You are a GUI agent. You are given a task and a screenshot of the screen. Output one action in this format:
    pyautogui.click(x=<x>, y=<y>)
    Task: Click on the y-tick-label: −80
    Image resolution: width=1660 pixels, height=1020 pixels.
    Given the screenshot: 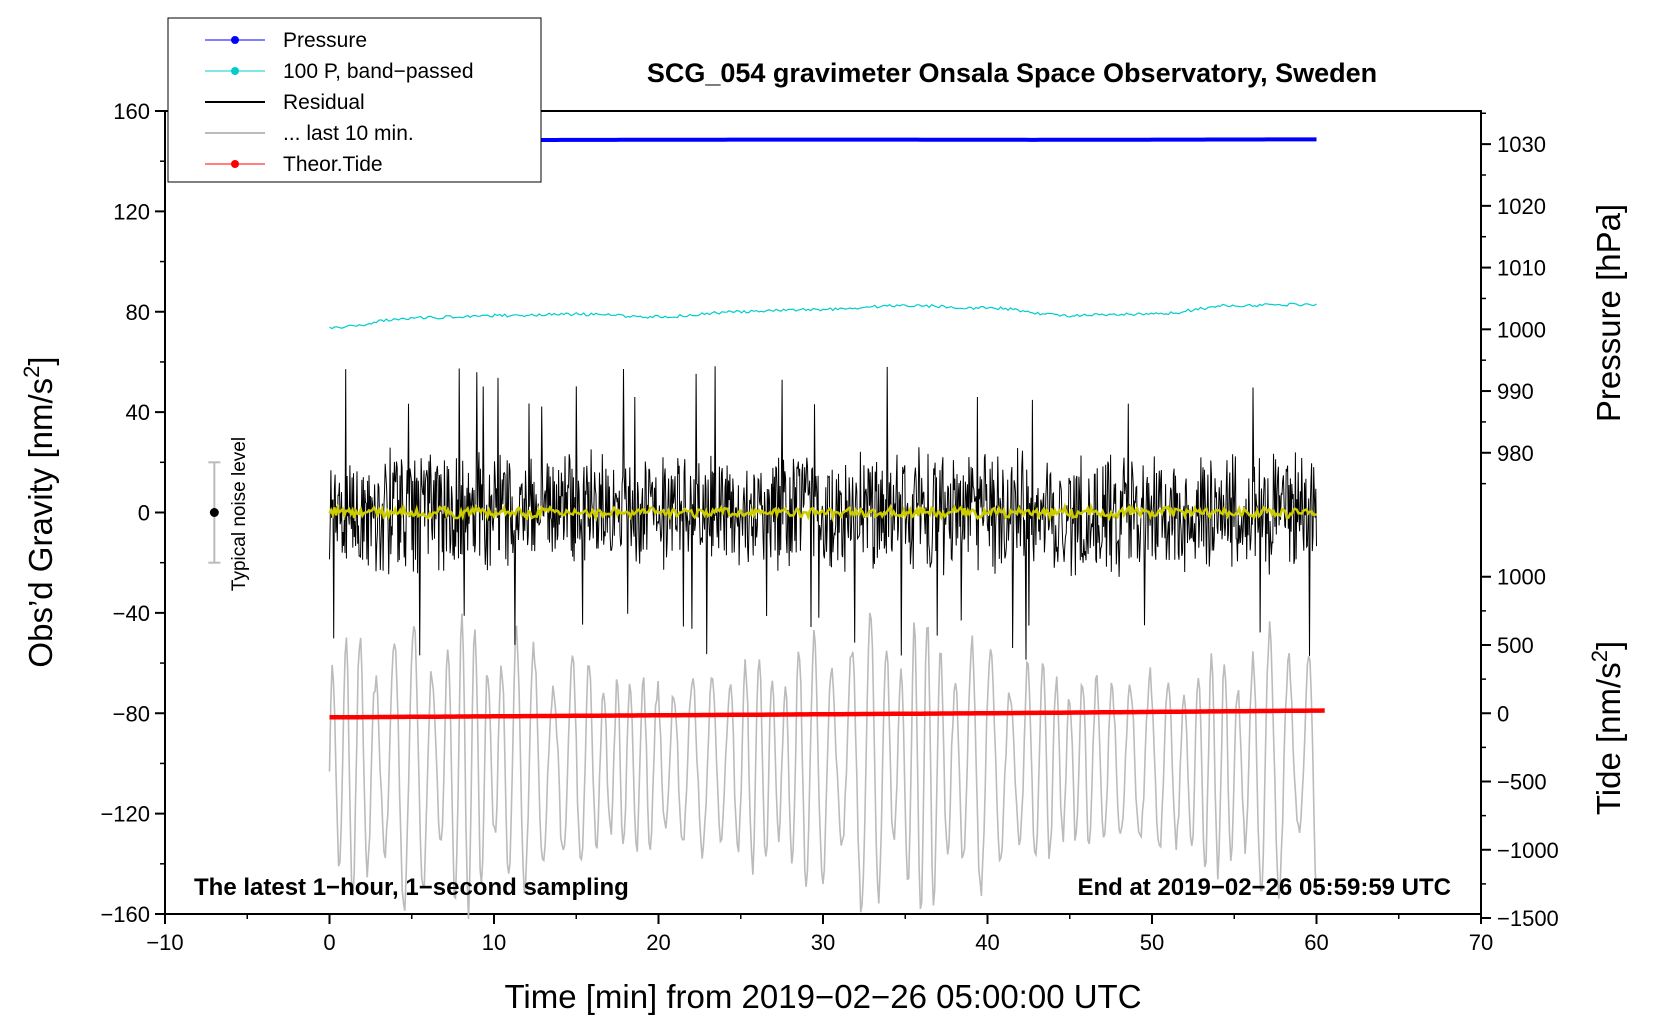 What is the action you would take?
    pyautogui.click(x=131, y=713)
    